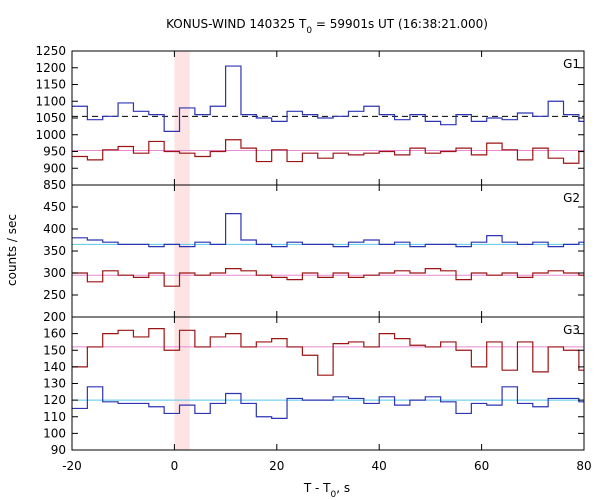 This screenshot has width=600, height=500. What do you see at coordinates (50, 101) in the screenshot?
I see `y-tick-label-g1: 1100` at bounding box center [50, 101].